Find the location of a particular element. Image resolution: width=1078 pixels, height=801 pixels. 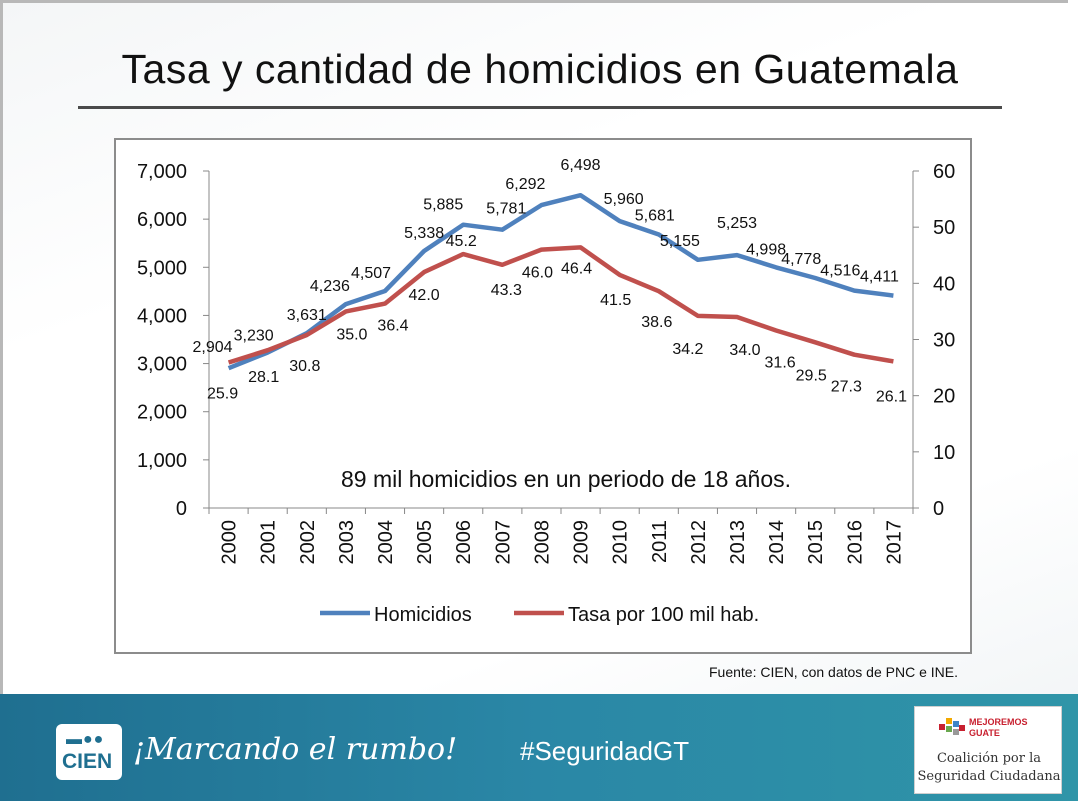

homicidios-data-label: 3,230 is located at coordinates (254, 335).